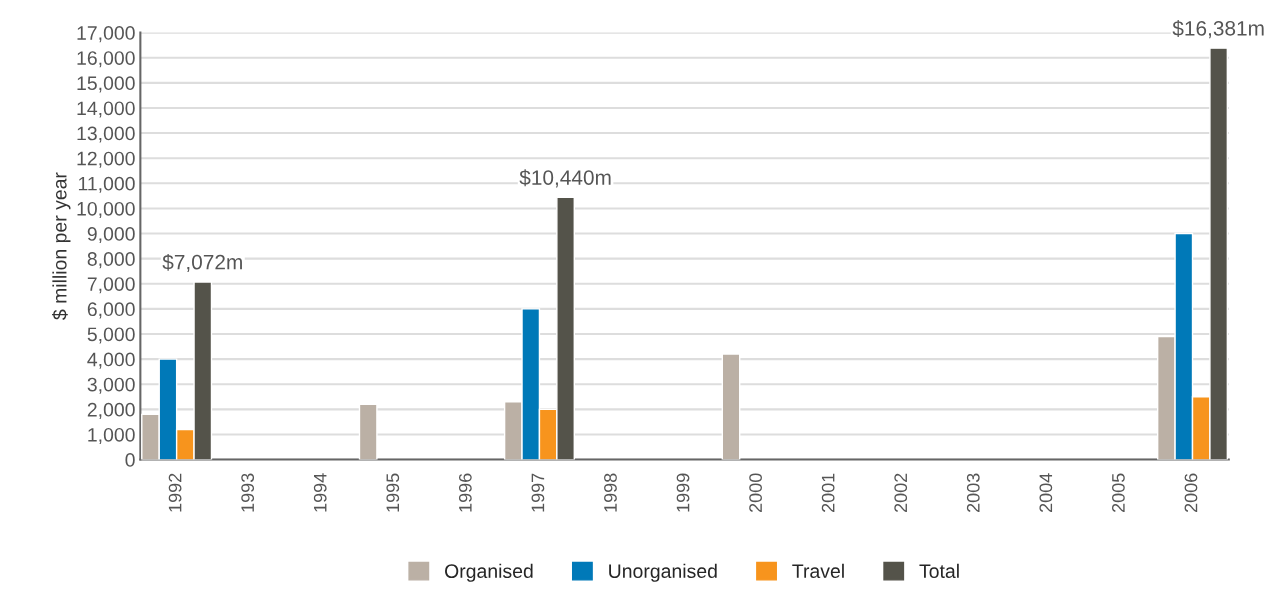 Image resolution: width=1276 pixels, height=593 pixels. Describe the element at coordinates (489, 572) in the screenshot. I see `legend-label: Organised` at that location.